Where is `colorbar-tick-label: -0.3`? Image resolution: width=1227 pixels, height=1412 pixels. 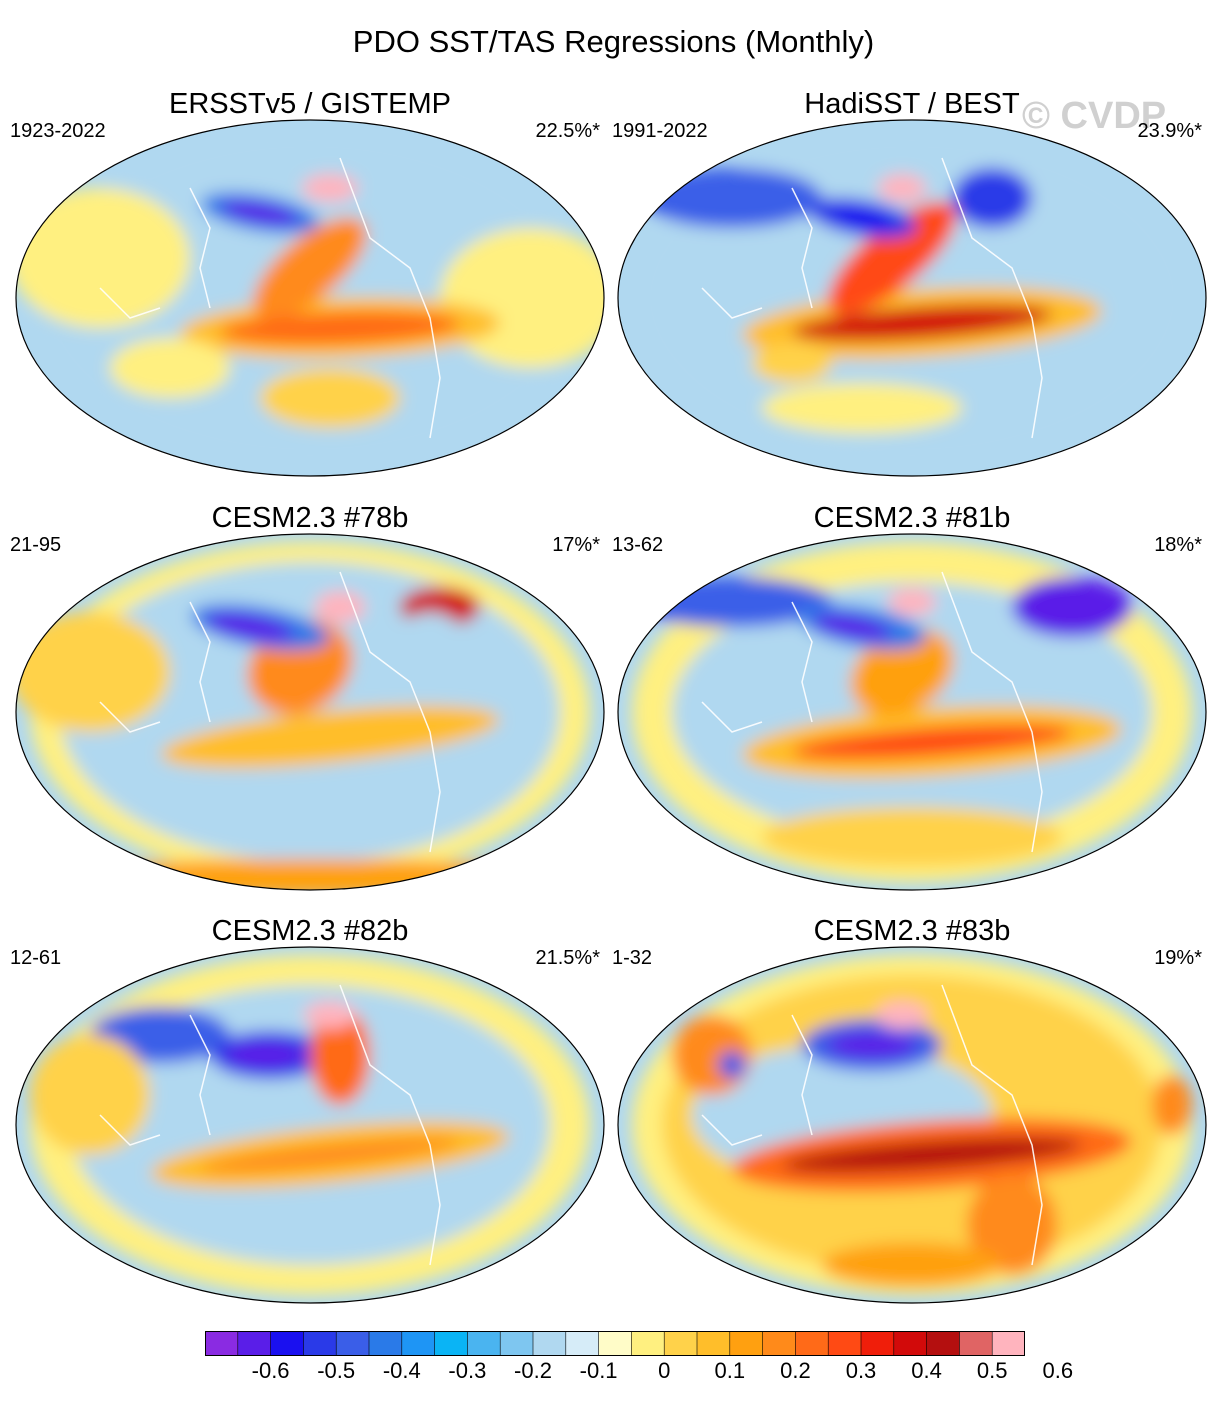
colorbar-tick-label: -0.3 is located at coordinates (467, 1370).